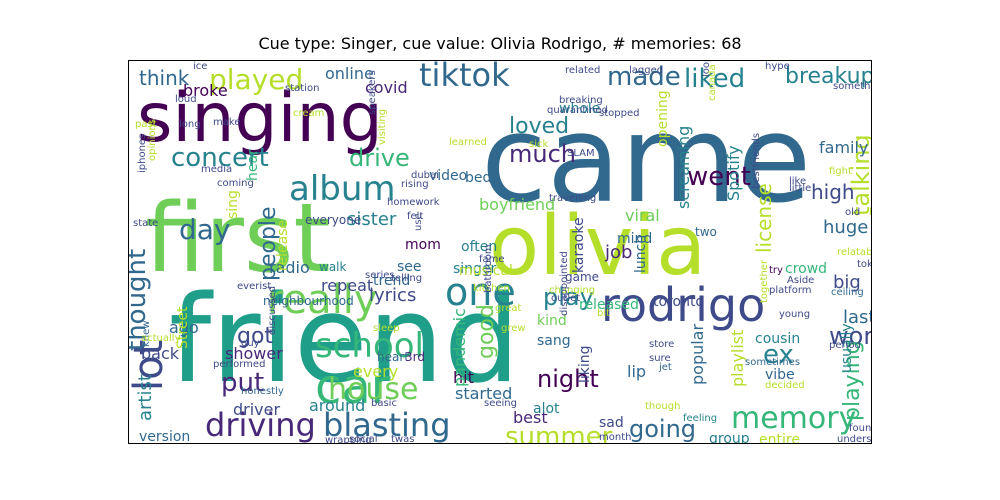  What do you see at coordinates (483, 393) in the screenshot?
I see `word-started: started` at bounding box center [483, 393].